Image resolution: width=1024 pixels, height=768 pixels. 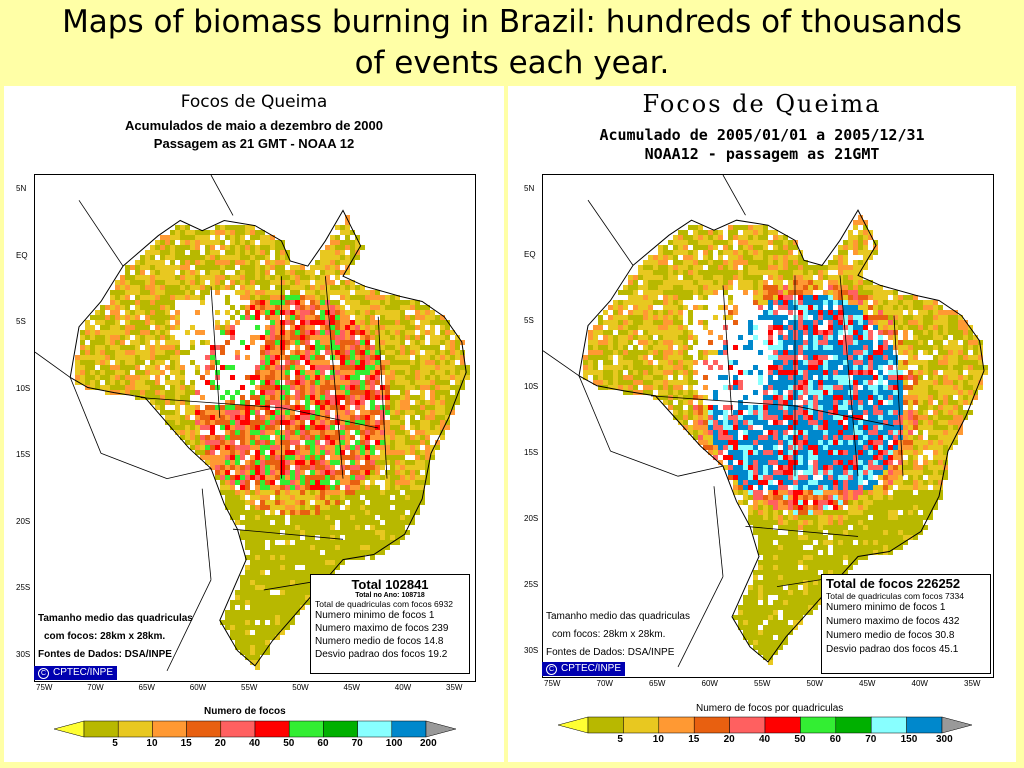 What do you see at coordinates (379, 641) in the screenshot?
I see `stat-line: Numero medio de focos 14.8` at bounding box center [379, 641].